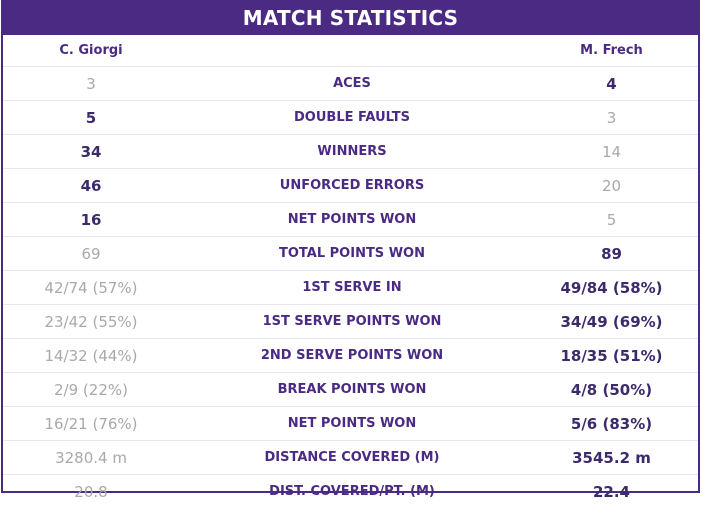 Image resolution: width=703 pixels, height=508 pixels. I want to click on stat-row: 5 DOUBLE FAULTS 3, so click(350, 118).